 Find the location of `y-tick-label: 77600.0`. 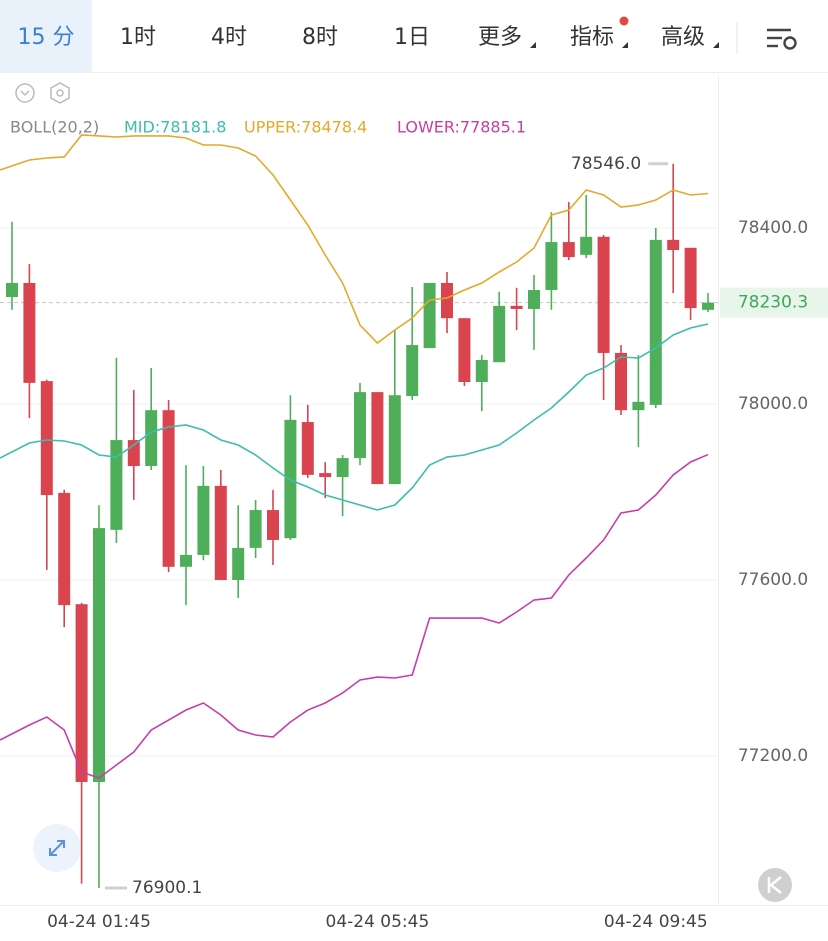

y-tick-label: 77600.0 is located at coordinates (773, 580).